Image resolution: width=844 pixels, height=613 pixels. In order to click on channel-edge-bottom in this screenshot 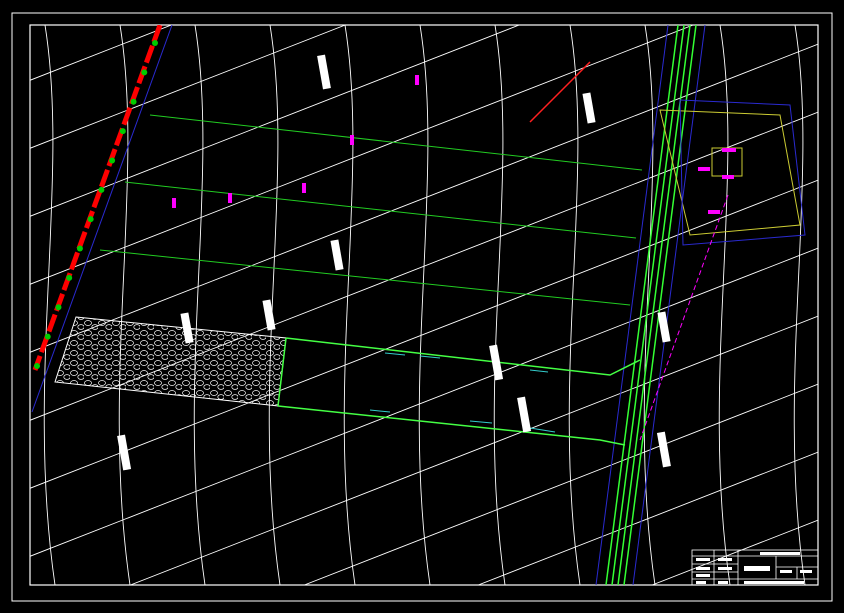, I will do `click(451, 425)`.